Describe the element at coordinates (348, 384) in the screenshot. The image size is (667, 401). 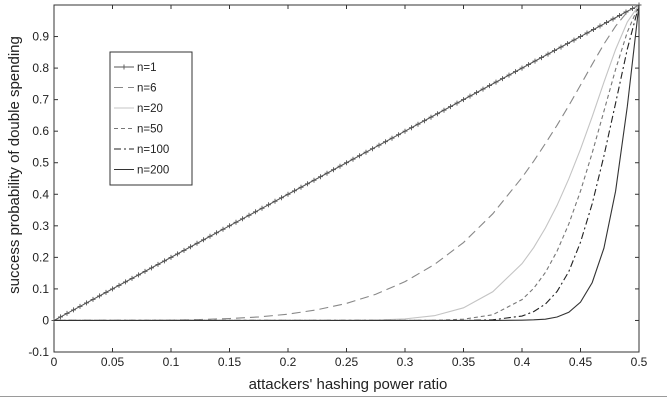
I see `x-axis-title: attackers' hashing power ratio` at that location.